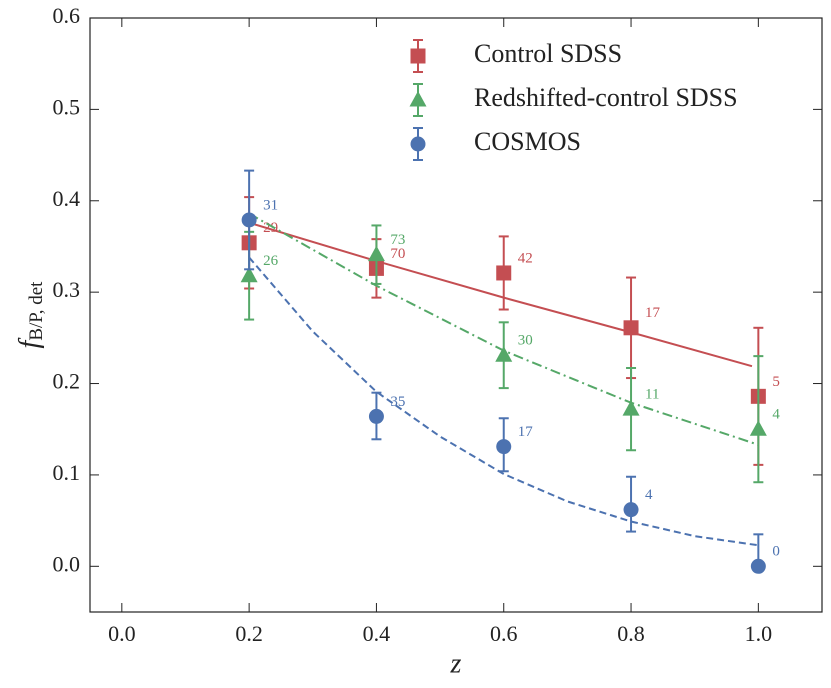 The height and width of the screenshot is (688, 831). I want to click on count-label: 29, so click(270, 228).